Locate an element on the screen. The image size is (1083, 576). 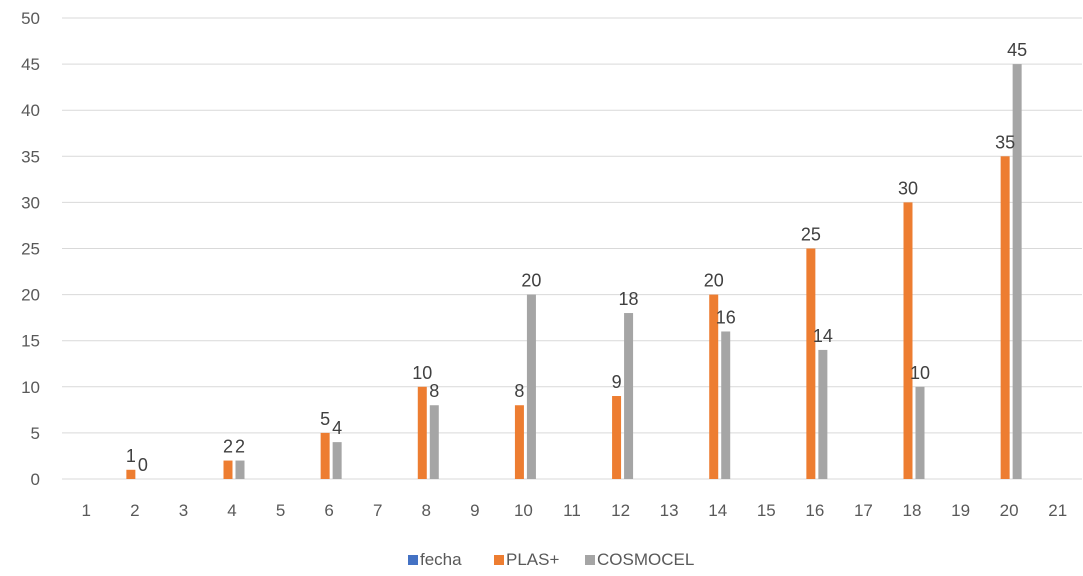
data-label: 0 is located at coordinates (143, 465).